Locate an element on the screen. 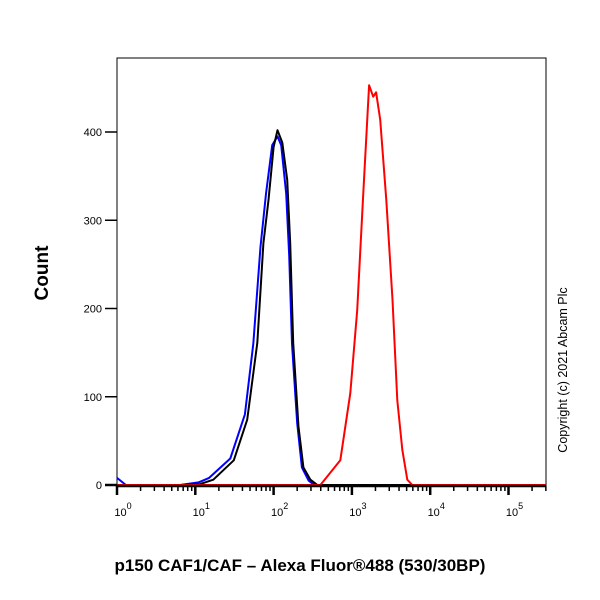 This screenshot has height=600, width=600. x-tick-label: 10² is located at coordinates (279, 510).